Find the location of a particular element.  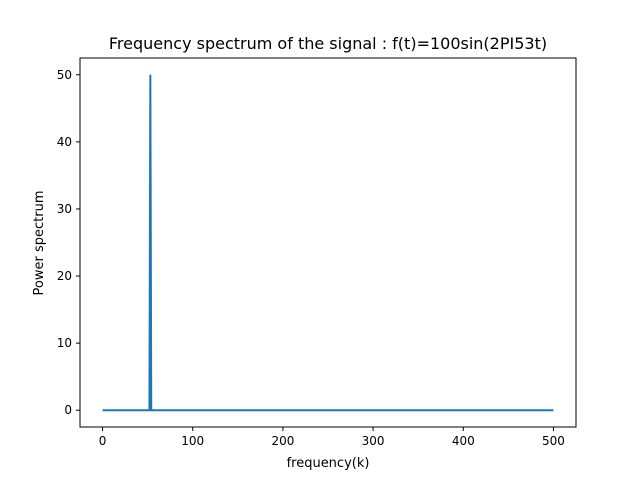

x-tick-label: 100 is located at coordinates (192, 441).